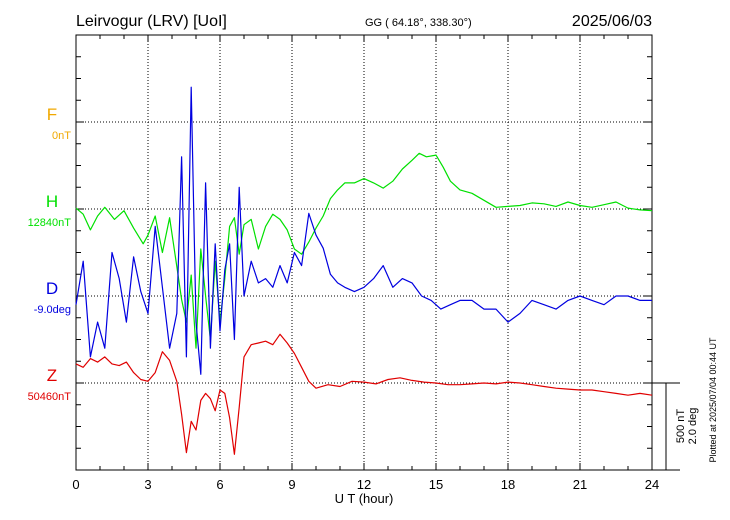 Image resolution: width=730 pixels, height=520 pixels. What do you see at coordinates (418, 23) in the screenshot?
I see `station-coordinates: GG ( 64.18°, 338.30°)` at bounding box center [418, 23].